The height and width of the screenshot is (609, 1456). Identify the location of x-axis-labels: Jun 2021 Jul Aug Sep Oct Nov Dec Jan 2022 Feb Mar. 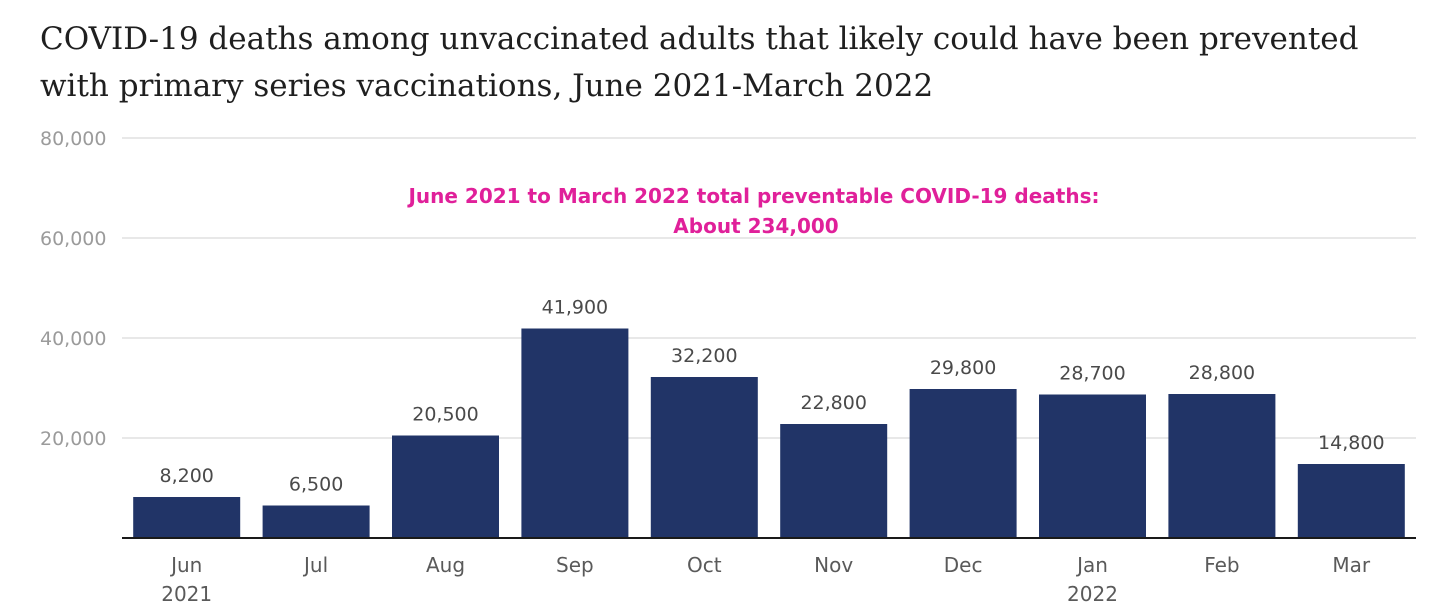
(766, 579).